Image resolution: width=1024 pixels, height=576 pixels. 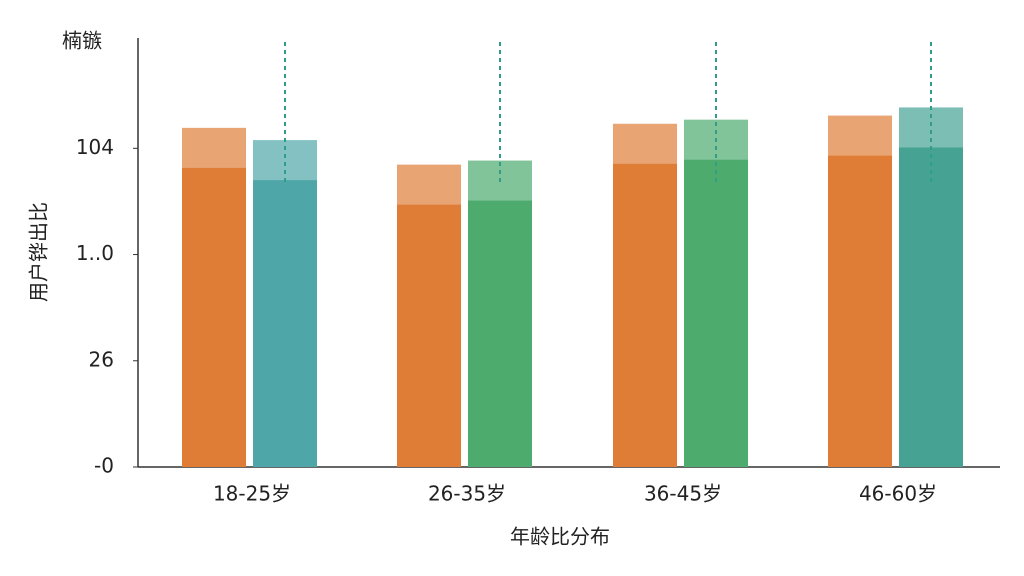 What do you see at coordinates (104, 466) in the screenshot?
I see `y-tick-label: -0` at bounding box center [104, 466].